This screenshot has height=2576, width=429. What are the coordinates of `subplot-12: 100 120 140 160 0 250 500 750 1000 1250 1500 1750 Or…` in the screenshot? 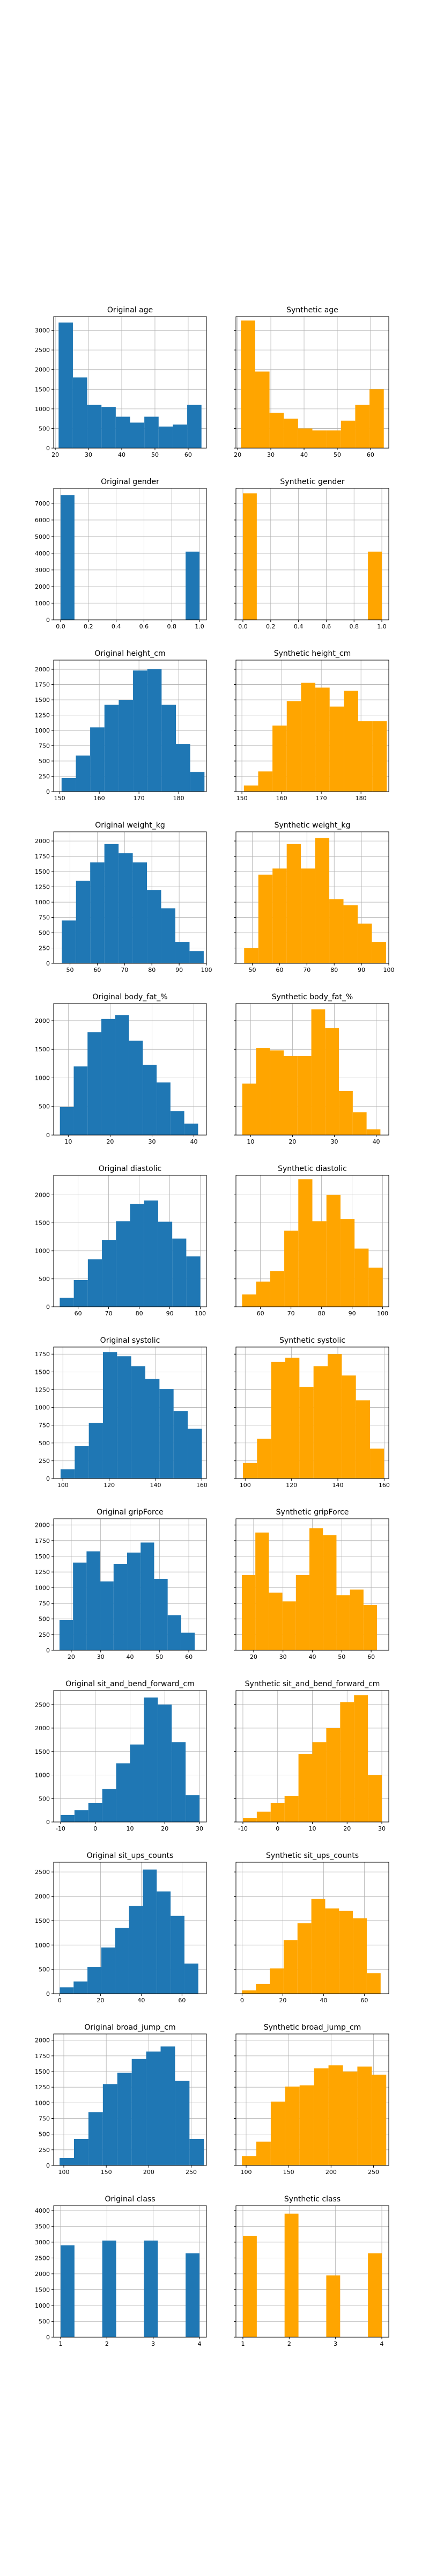 It's located at (121, 1412).